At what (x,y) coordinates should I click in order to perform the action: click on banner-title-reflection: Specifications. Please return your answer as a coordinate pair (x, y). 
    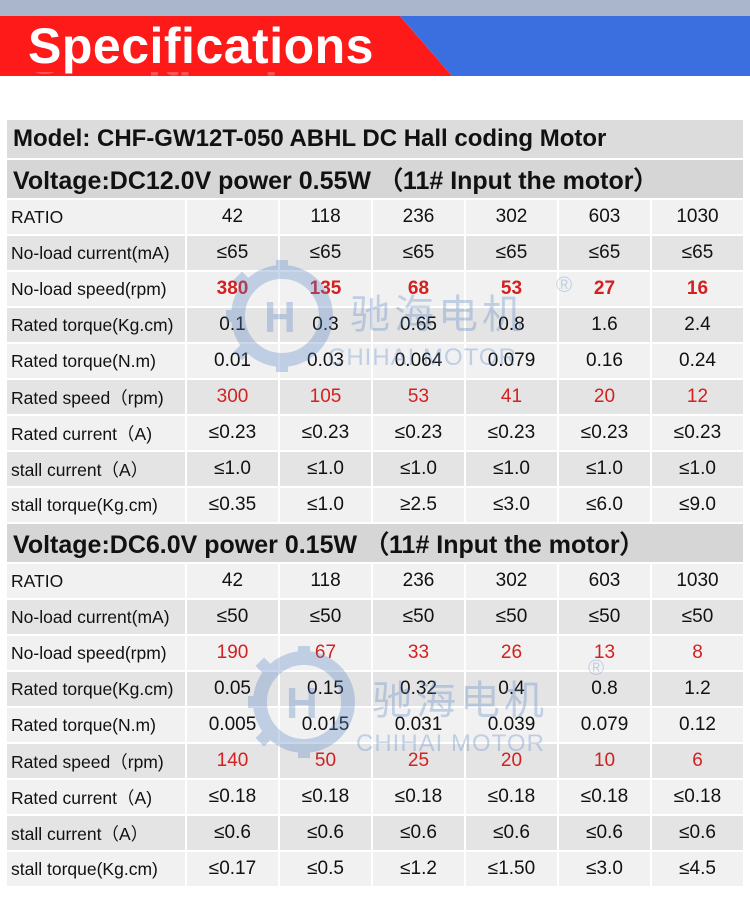
    Looking at the image, I should click on (197, 77).